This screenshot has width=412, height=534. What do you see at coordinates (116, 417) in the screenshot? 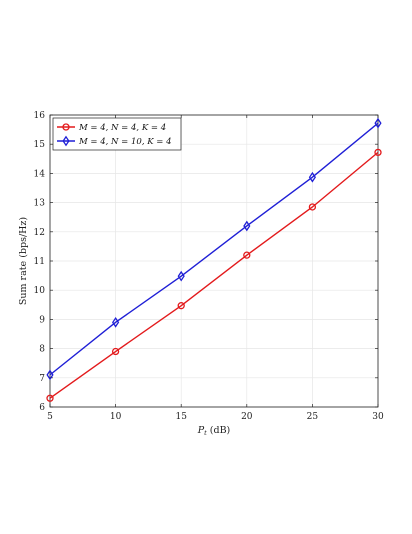
I see `x-tick-label: 10` at bounding box center [116, 417].